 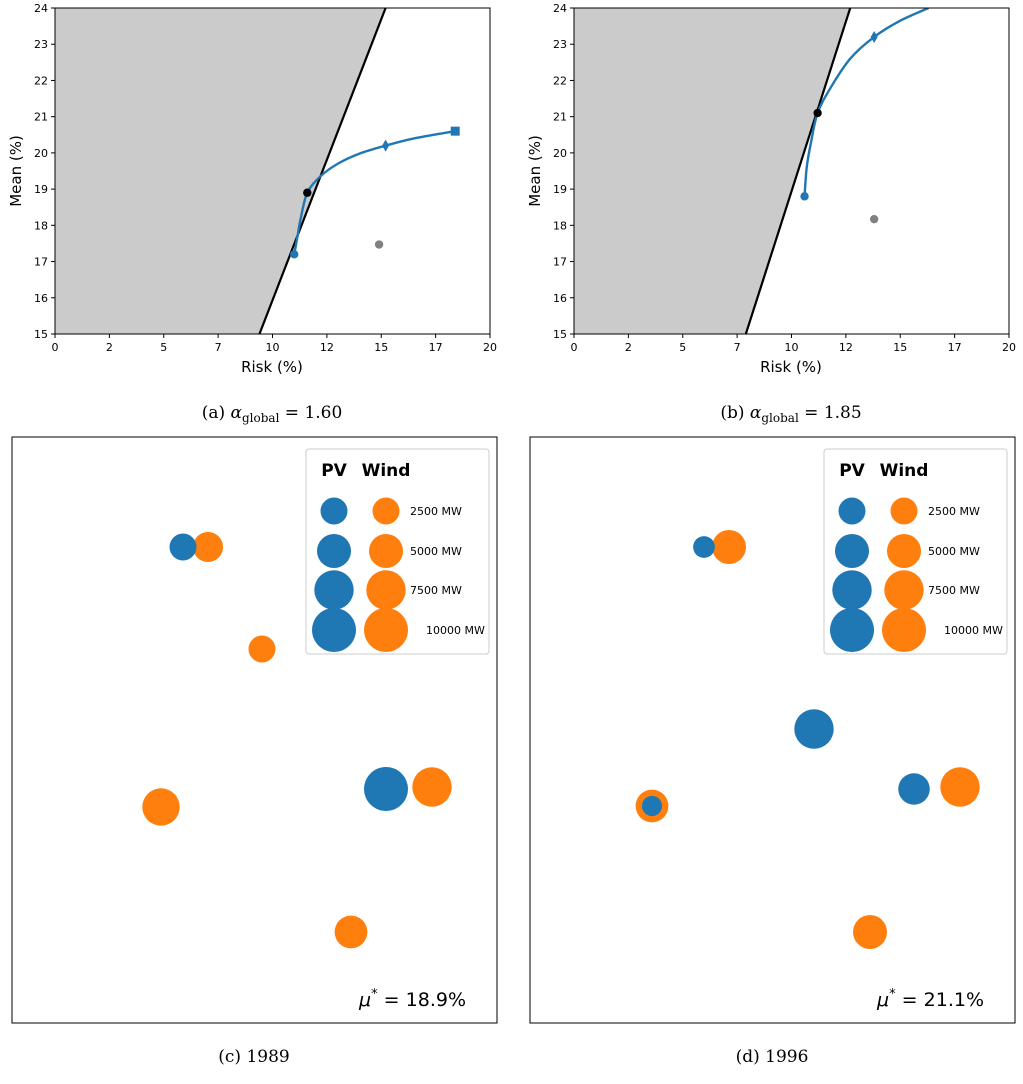 I want to click on caption-b: (b) αglobal = 1.85, so click(x=790, y=414).